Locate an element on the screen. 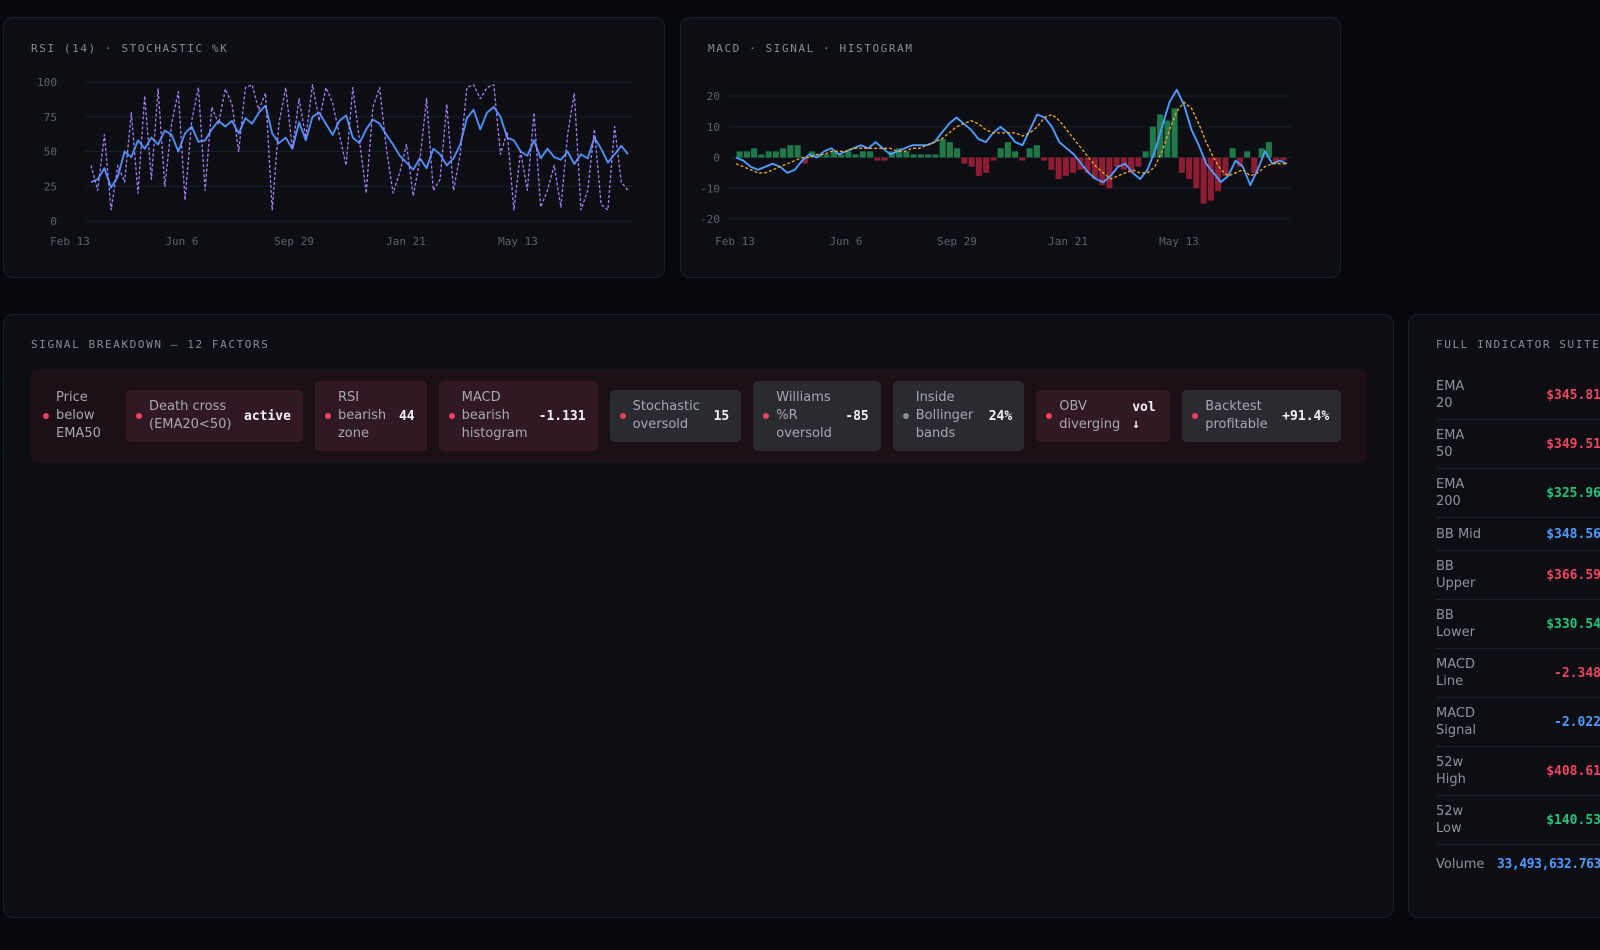 The height and width of the screenshot is (950, 1600). y-tick-label: 50 is located at coordinates (50, 152).